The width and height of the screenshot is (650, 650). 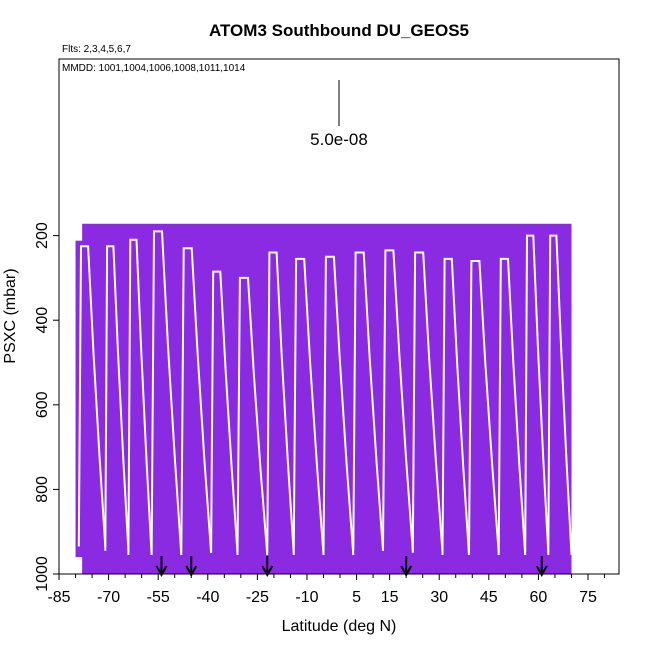 What do you see at coordinates (539, 597) in the screenshot?
I see `x-tick-label: 60` at bounding box center [539, 597].